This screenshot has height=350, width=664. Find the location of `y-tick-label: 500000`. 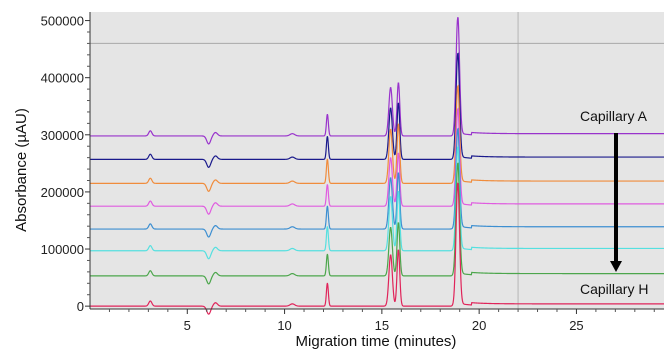

y-tick-label: 500000 is located at coordinates (62, 21).